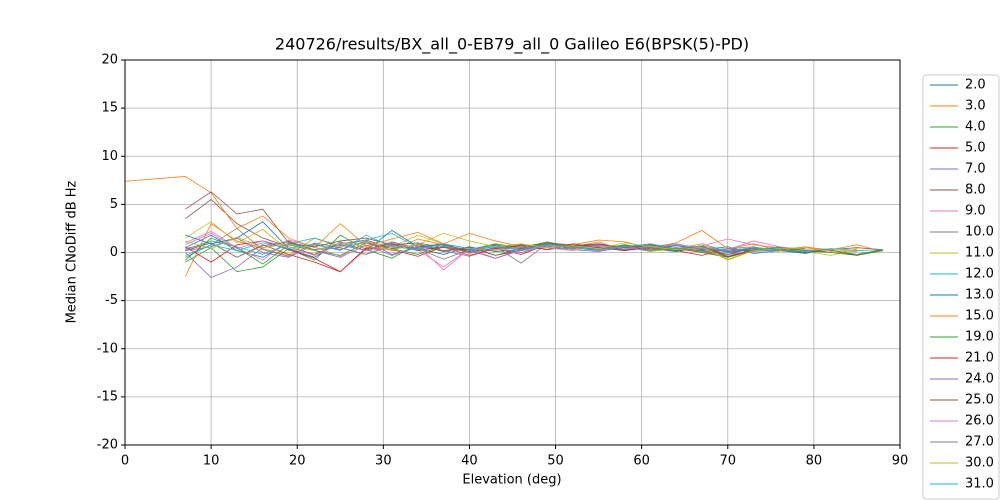 Image resolution: width=1000 pixels, height=500 pixels. What do you see at coordinates (114, 252) in the screenshot?
I see `y-tick-label: 0` at bounding box center [114, 252].